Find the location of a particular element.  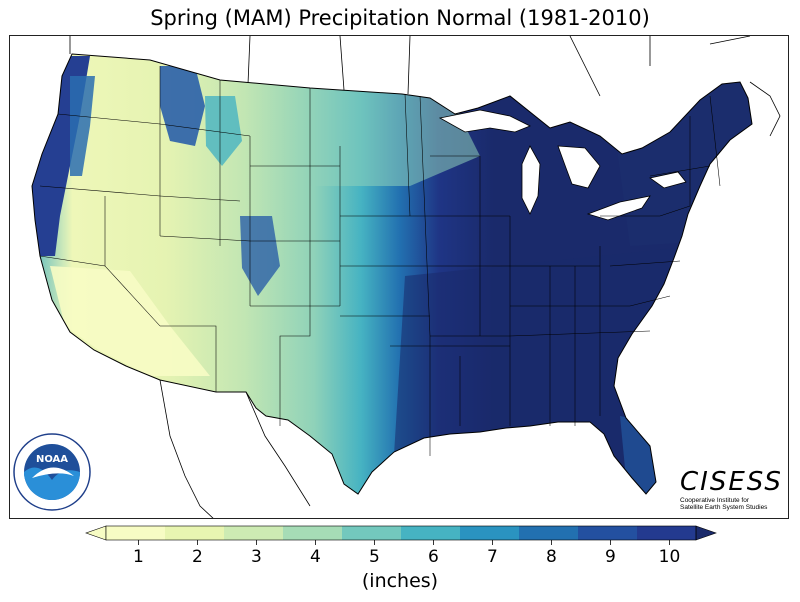

colorbar-tick-label: 1 is located at coordinates (138, 557).